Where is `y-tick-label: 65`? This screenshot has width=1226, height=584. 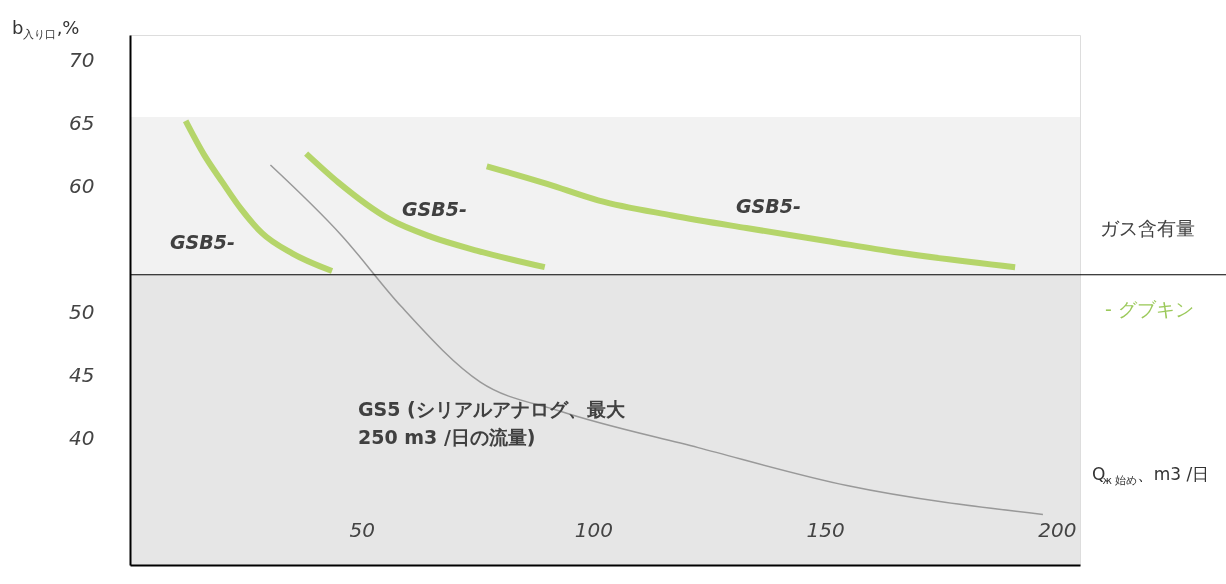
y-tick-label: 65 is located at coordinates (82, 122).